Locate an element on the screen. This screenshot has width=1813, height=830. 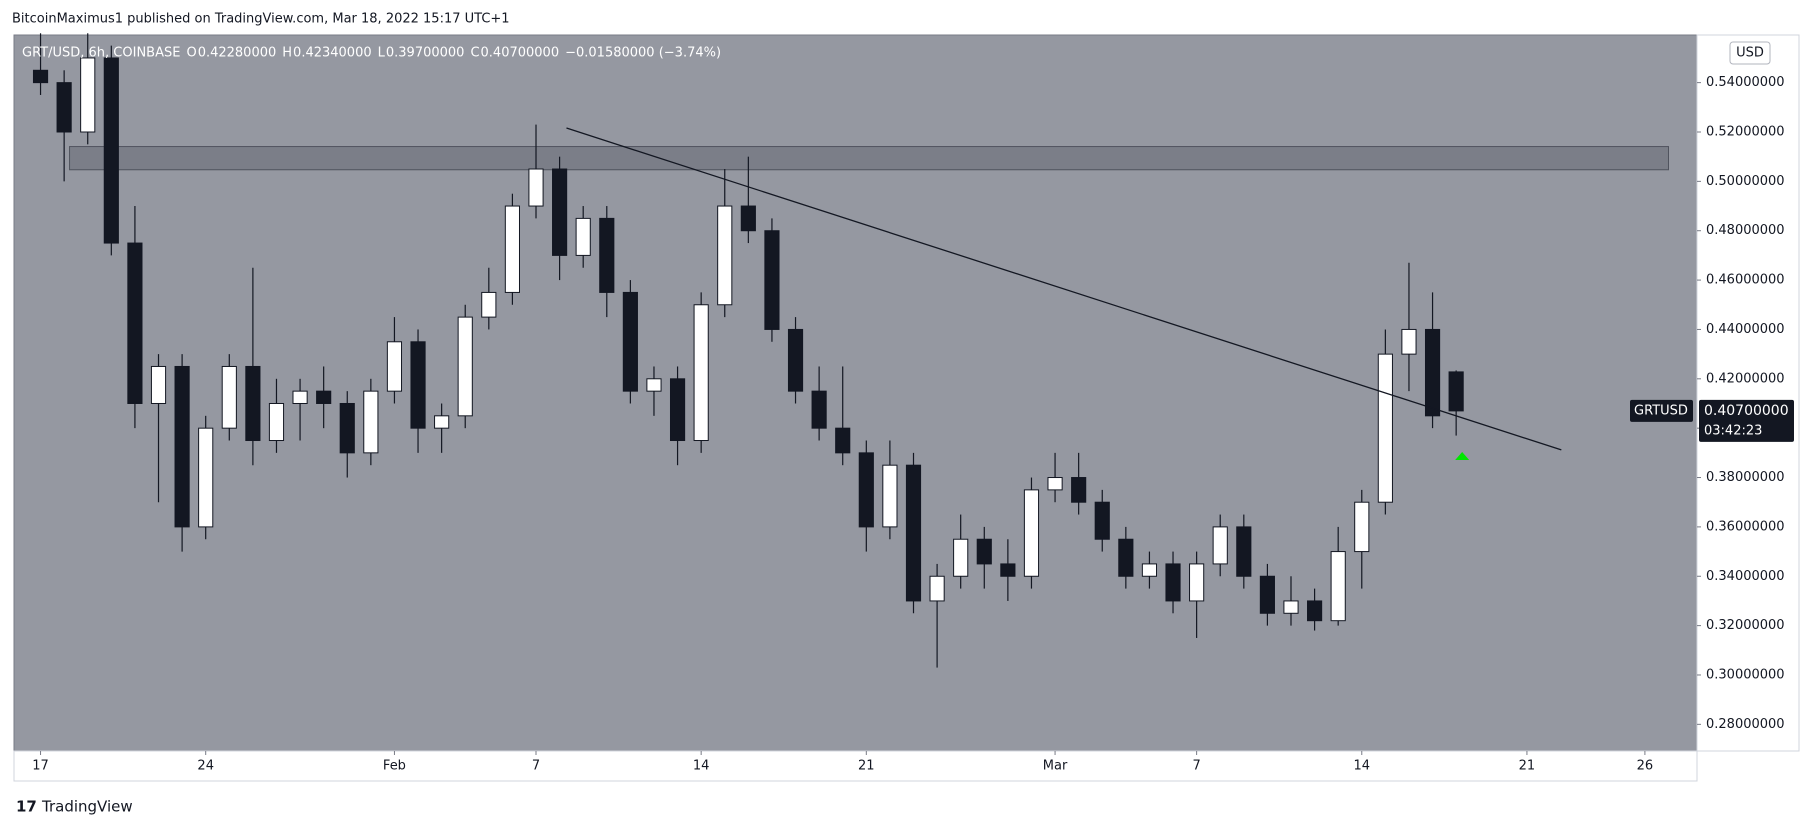
countdown: 03:42:23 is located at coordinates (1733, 430).